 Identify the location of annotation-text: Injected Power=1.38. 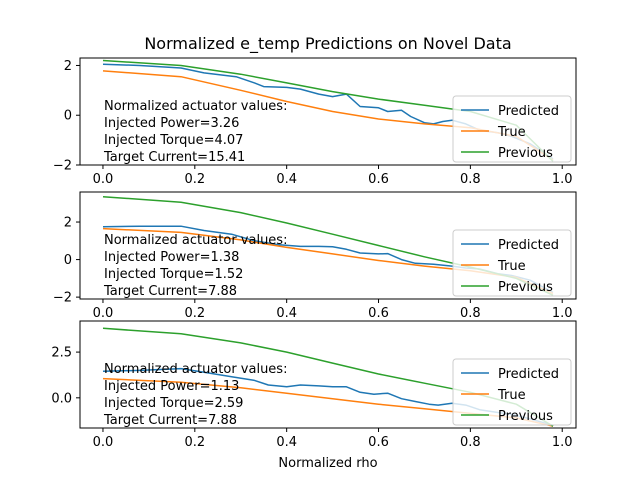
(171, 257).